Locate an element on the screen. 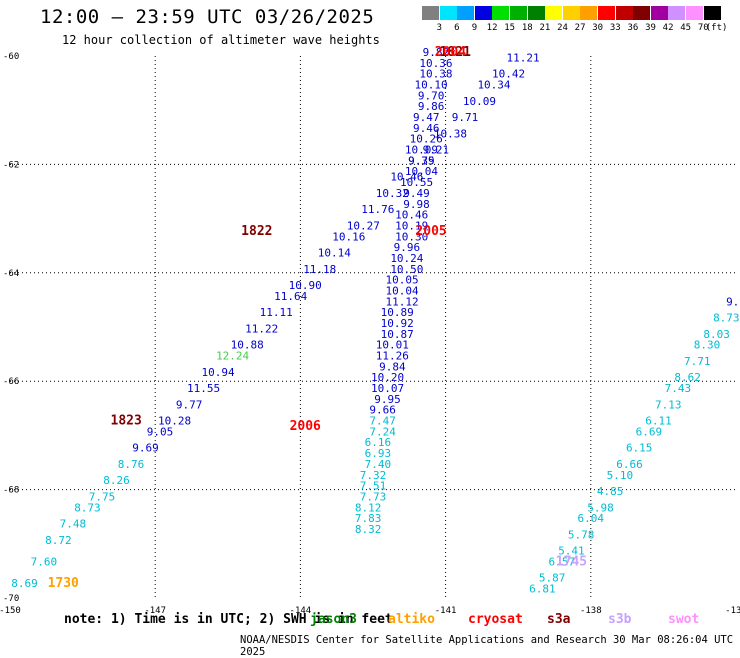 This screenshot has width=740, height=658. data-point-label: 10.28 is located at coordinates (174, 421).